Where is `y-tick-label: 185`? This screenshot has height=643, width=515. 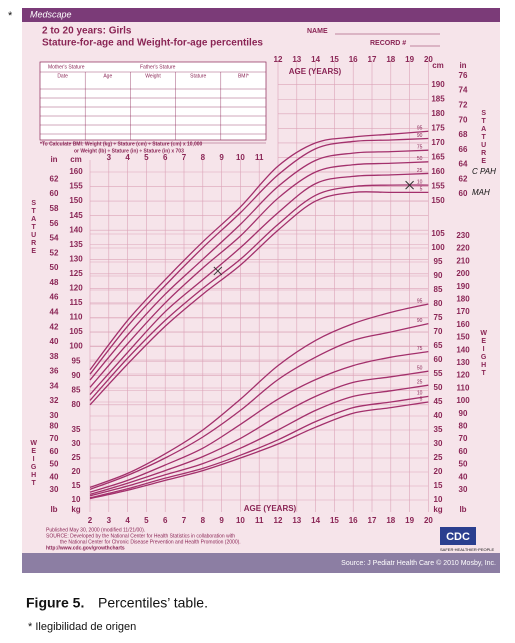 y-tick-label: 185 is located at coordinates (438, 98).